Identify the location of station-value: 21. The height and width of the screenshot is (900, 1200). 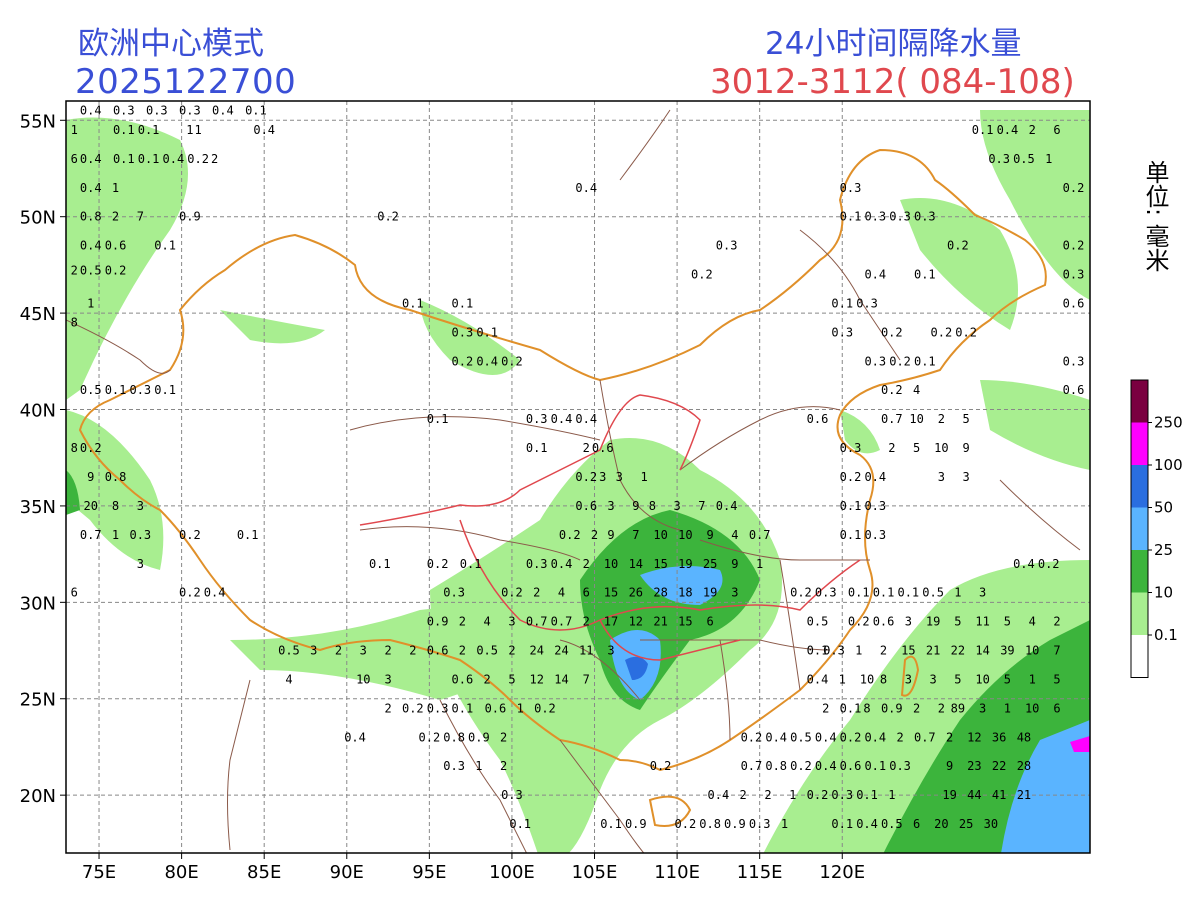
(933, 651).